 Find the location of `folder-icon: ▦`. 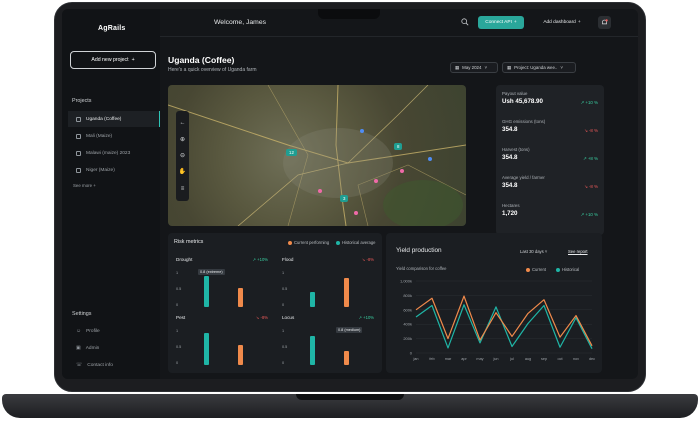

folder-icon: ▦ is located at coordinates (509, 67).